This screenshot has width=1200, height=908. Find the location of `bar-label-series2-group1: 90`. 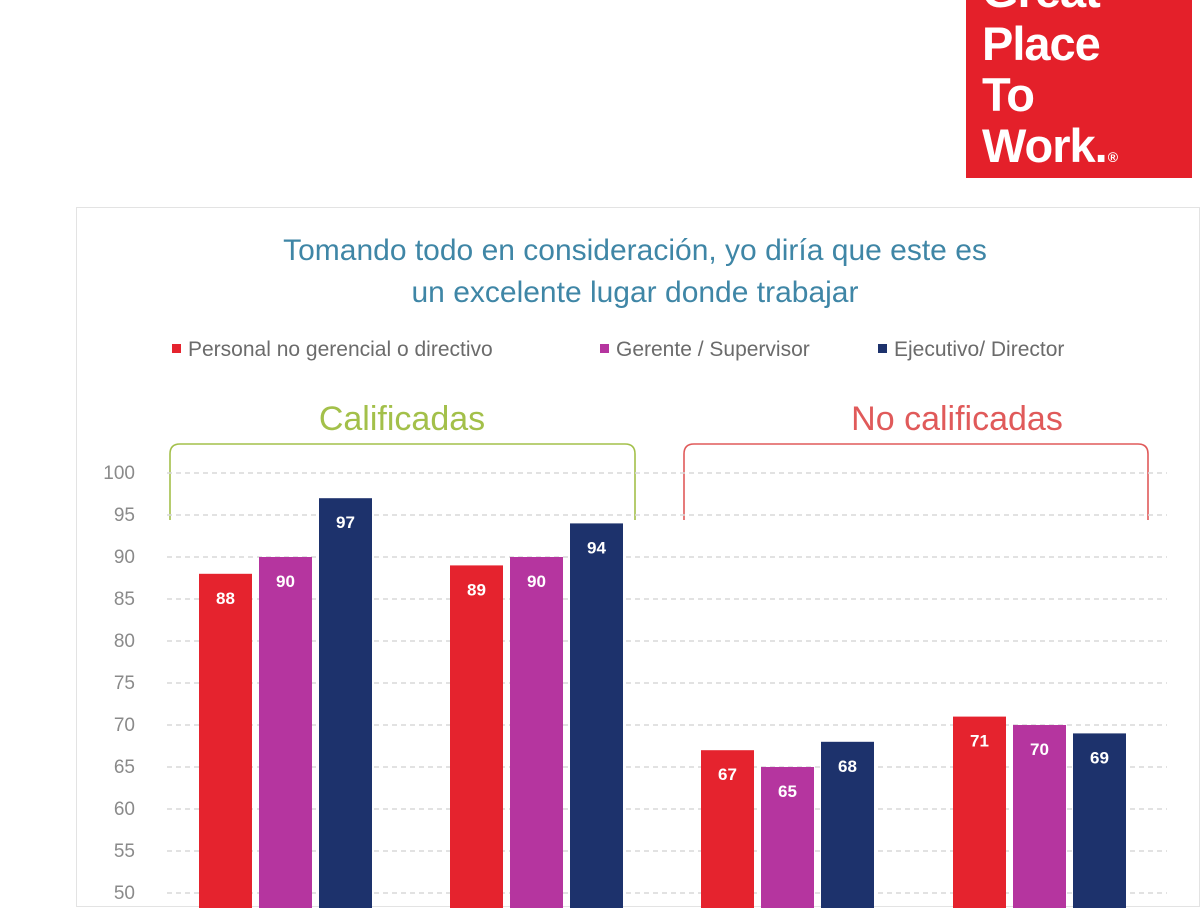

bar-label-series2-group1: 90 is located at coordinates (285, 581).